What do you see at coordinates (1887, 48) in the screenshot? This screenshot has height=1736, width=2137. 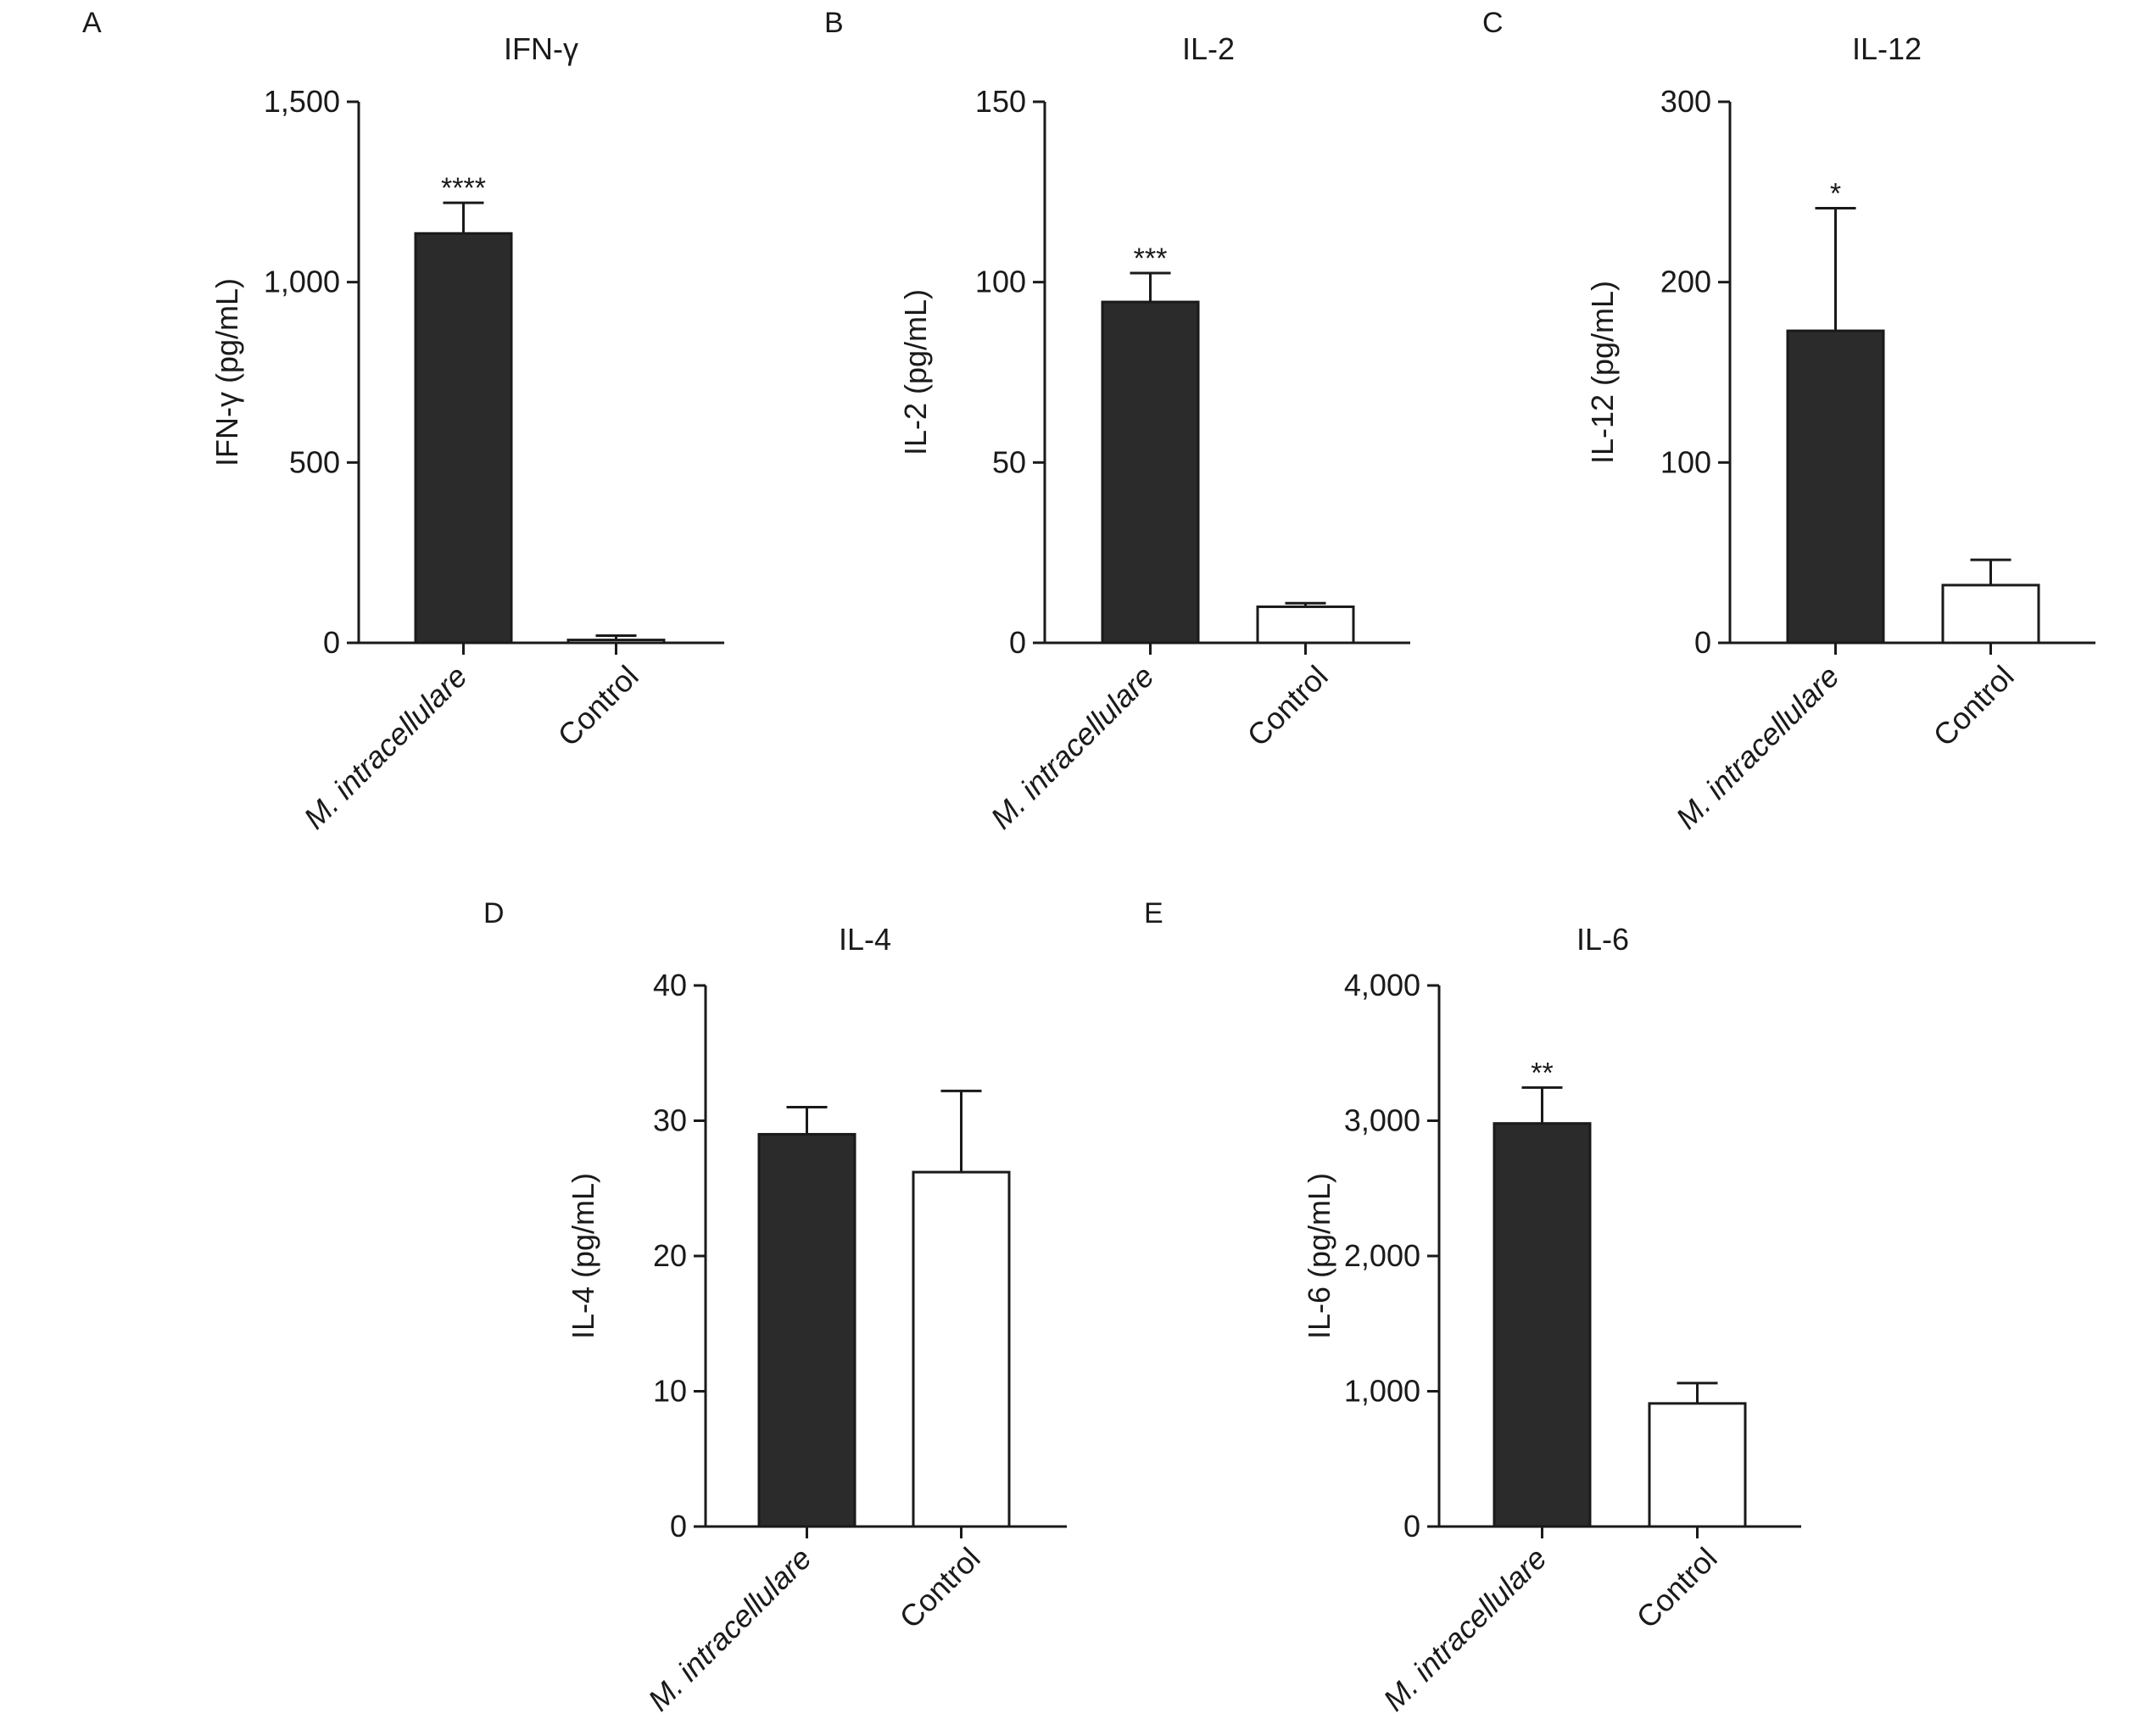 I see `chart-title: IL-12` at bounding box center [1887, 48].